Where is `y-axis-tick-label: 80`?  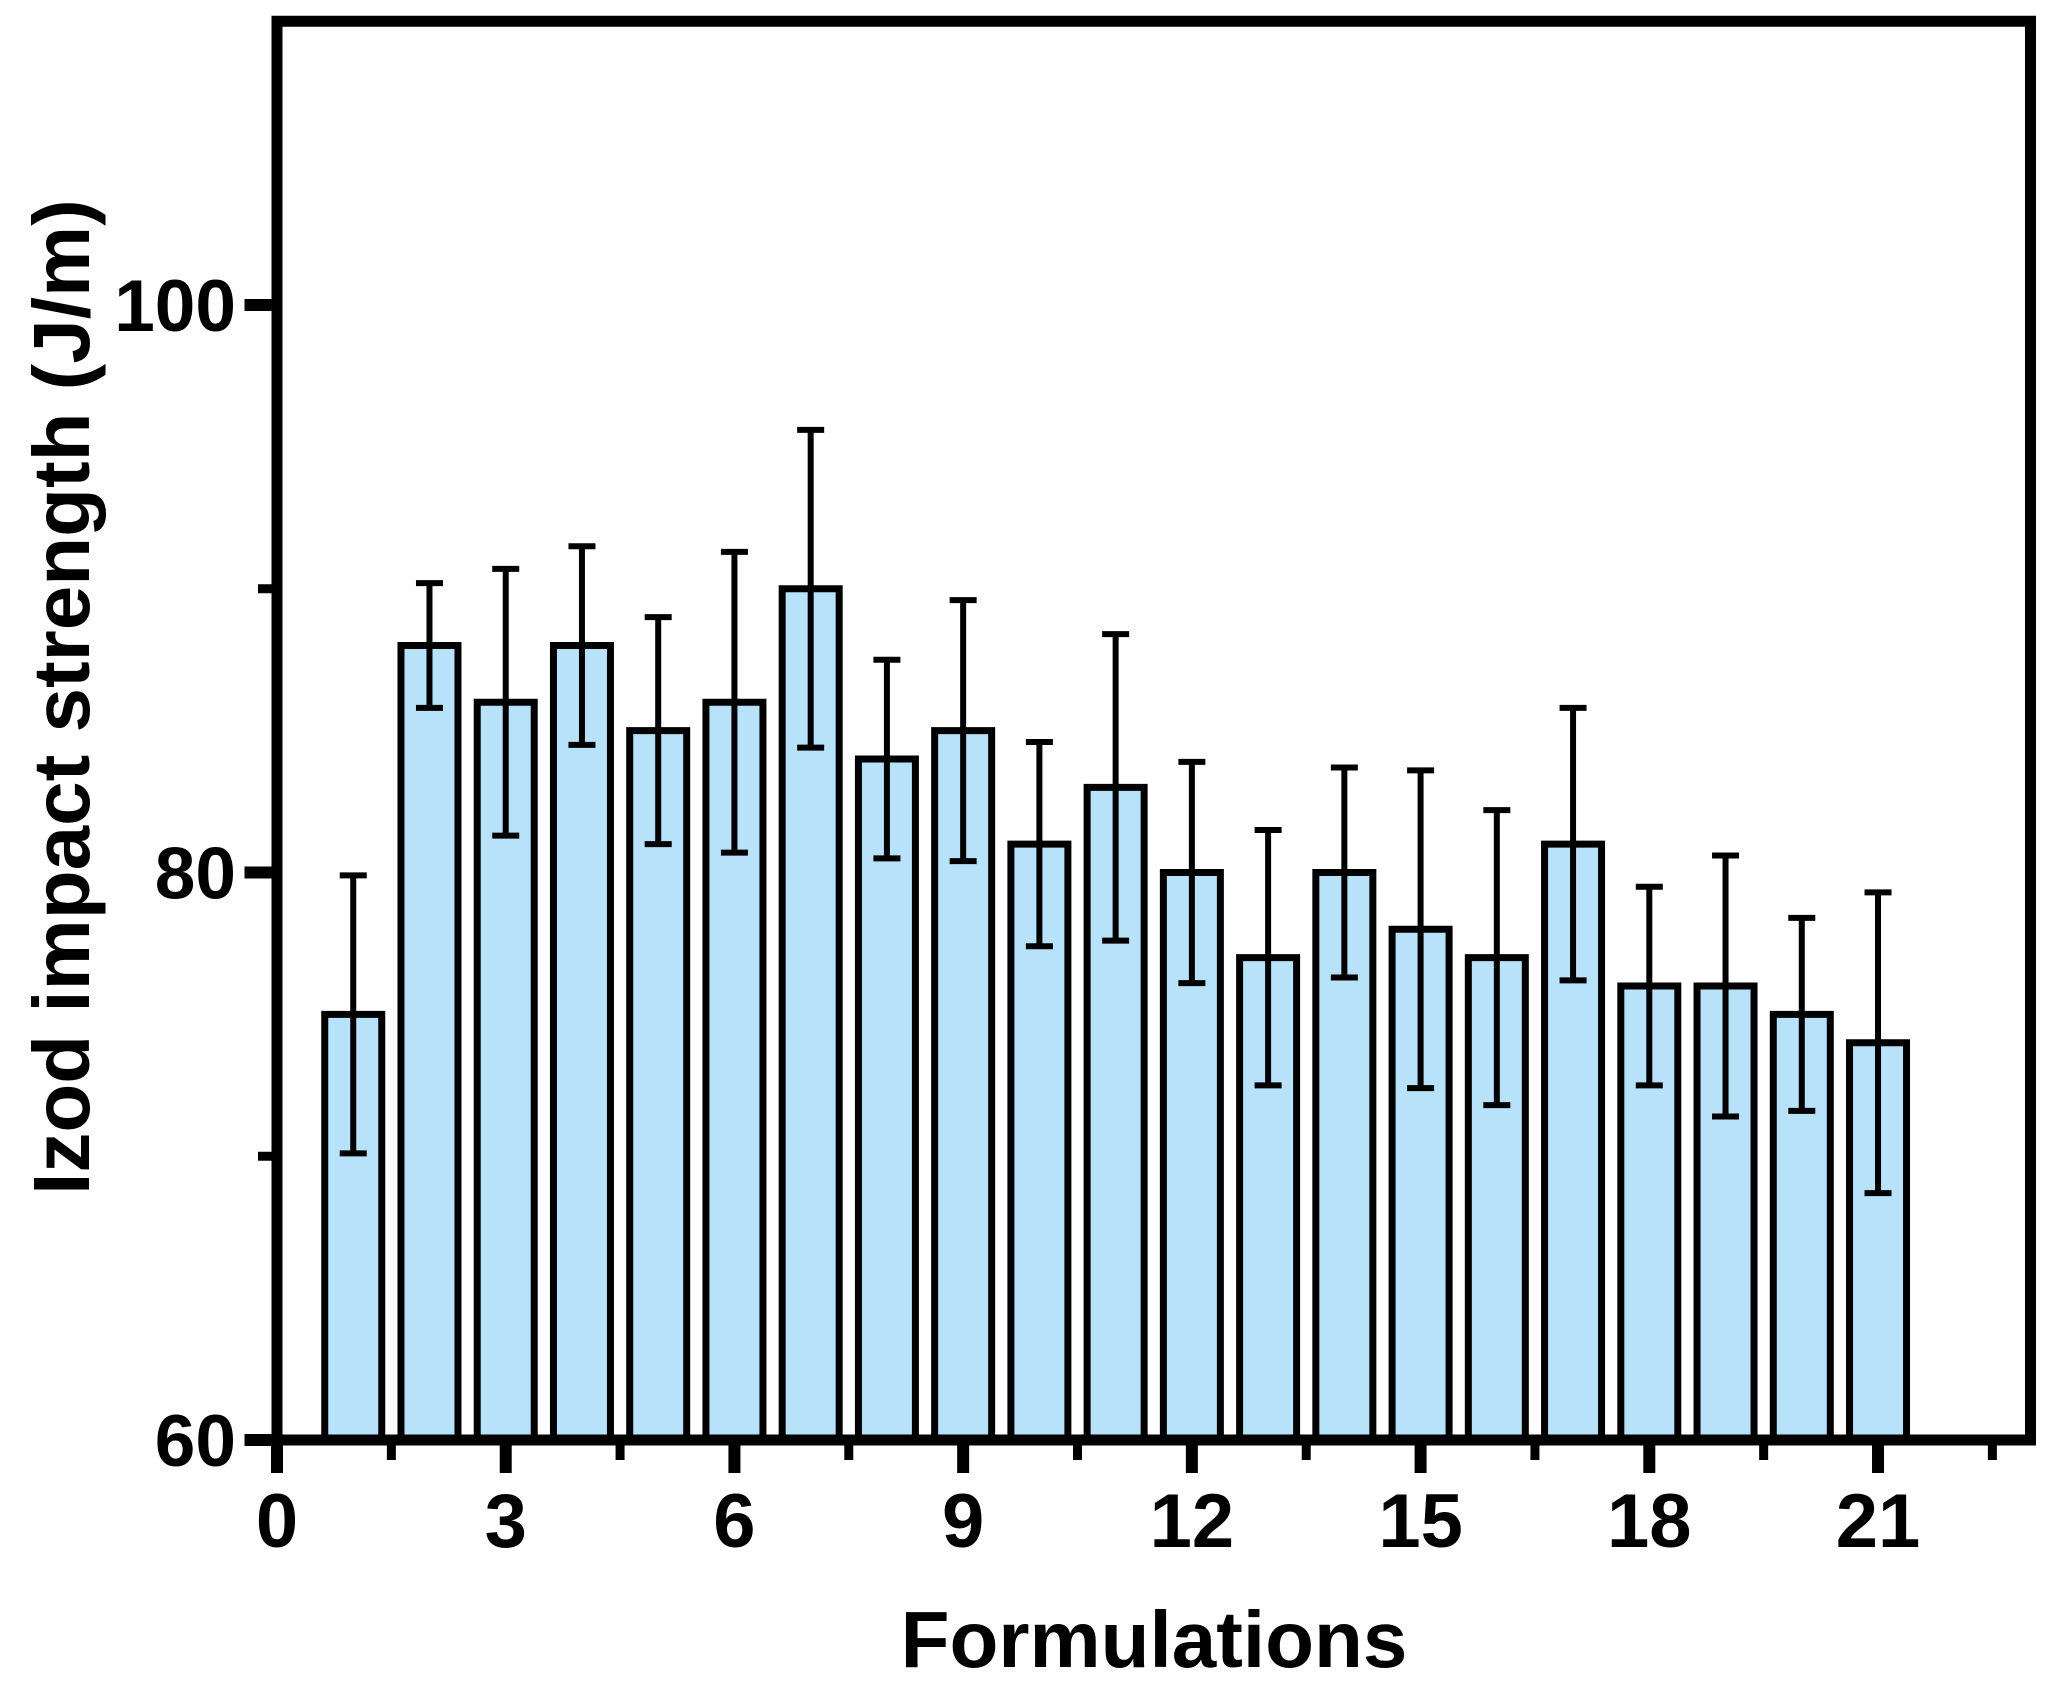
y-axis-tick-label: 80 is located at coordinates (195, 874).